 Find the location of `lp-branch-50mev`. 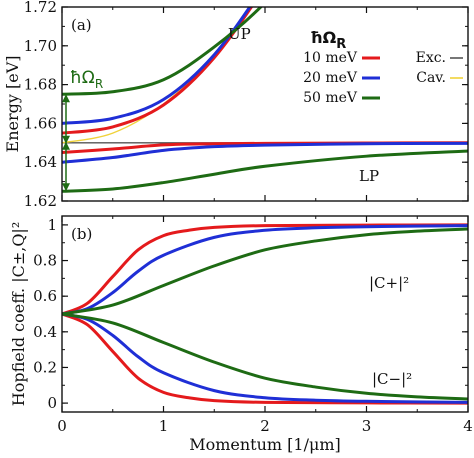

lp-branch-50mev is located at coordinates (265, 171).